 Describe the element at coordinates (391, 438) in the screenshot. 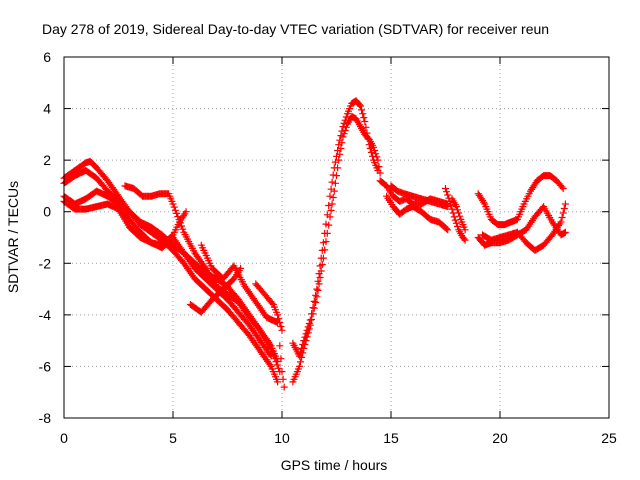

I see `x-tick-label: 15` at that location.